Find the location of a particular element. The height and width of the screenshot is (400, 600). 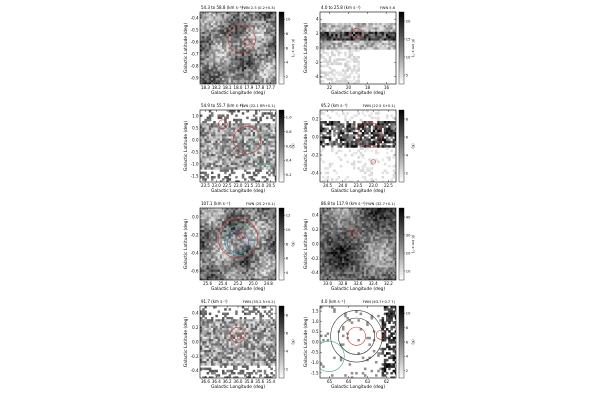

x-tick-label: 17.9 is located at coordinates (248, 87).